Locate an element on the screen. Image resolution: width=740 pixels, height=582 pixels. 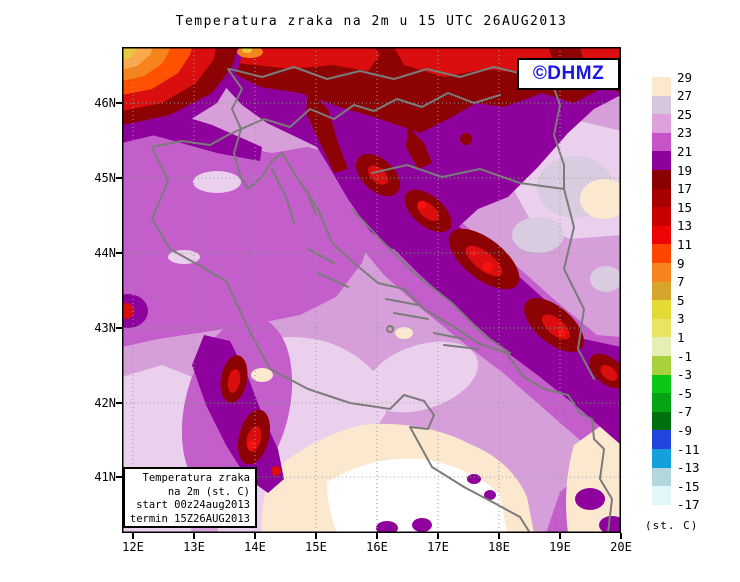
info-box-line: start 00z24aug2013 is located at coordinates (193, 505).